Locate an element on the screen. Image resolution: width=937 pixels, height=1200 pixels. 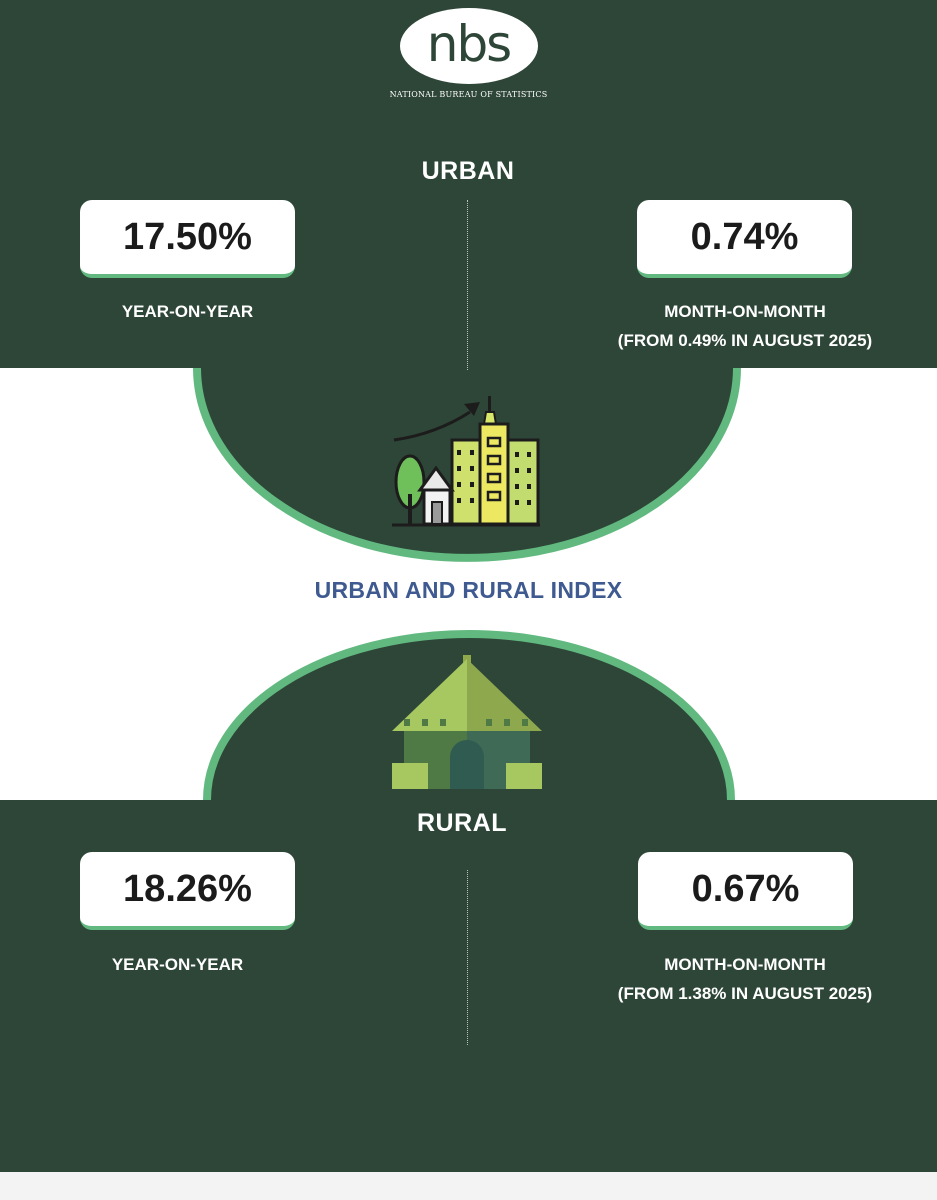
rural-yoy-label: YEAR-ON-YEAR is located at coordinates (177, 964).